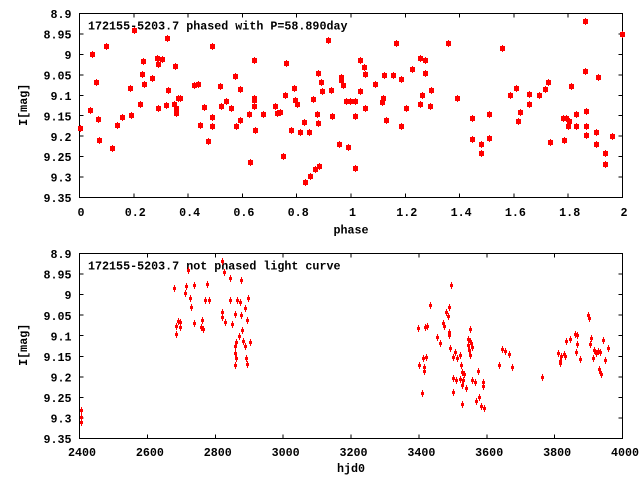  Describe the element at coordinates (353, 453) in the screenshot. I see `svg-text: 3200` at that location.